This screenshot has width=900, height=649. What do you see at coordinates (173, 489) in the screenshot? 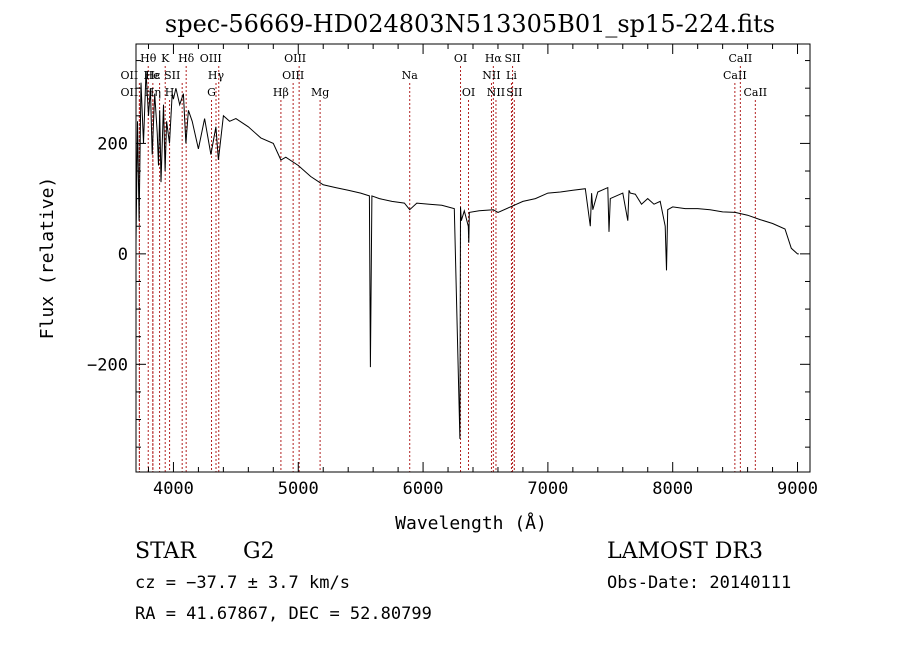
I see `x-tick-label: 4000` at bounding box center [173, 489].